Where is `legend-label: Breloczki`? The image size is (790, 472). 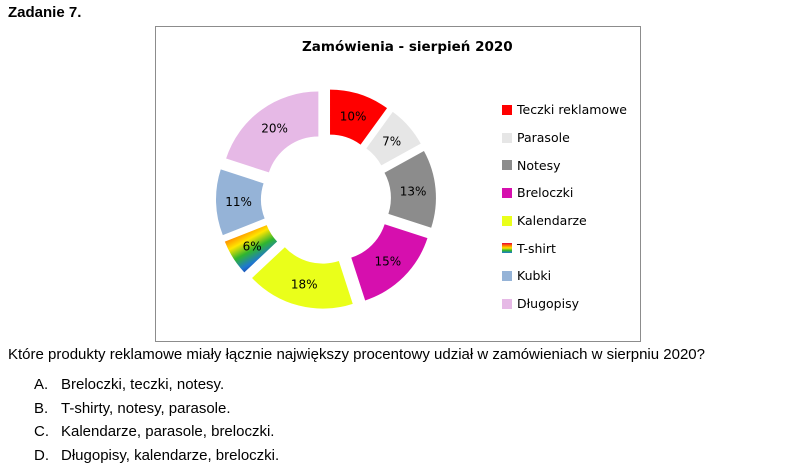
legend-label: Breloczki is located at coordinates (545, 193).